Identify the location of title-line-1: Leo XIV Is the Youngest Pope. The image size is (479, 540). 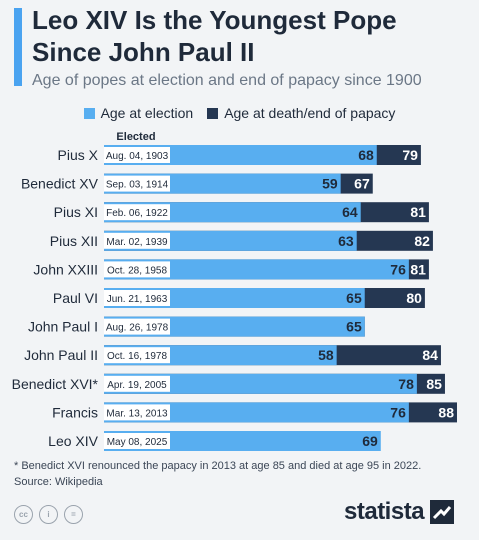
(214, 20).